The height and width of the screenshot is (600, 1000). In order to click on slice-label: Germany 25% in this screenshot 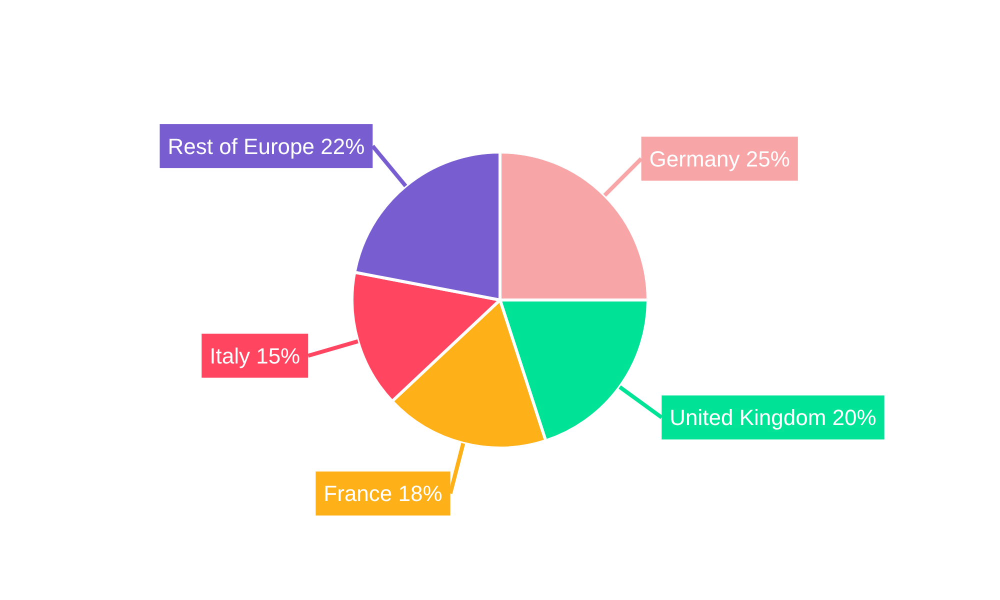, I will do `click(719, 159)`.